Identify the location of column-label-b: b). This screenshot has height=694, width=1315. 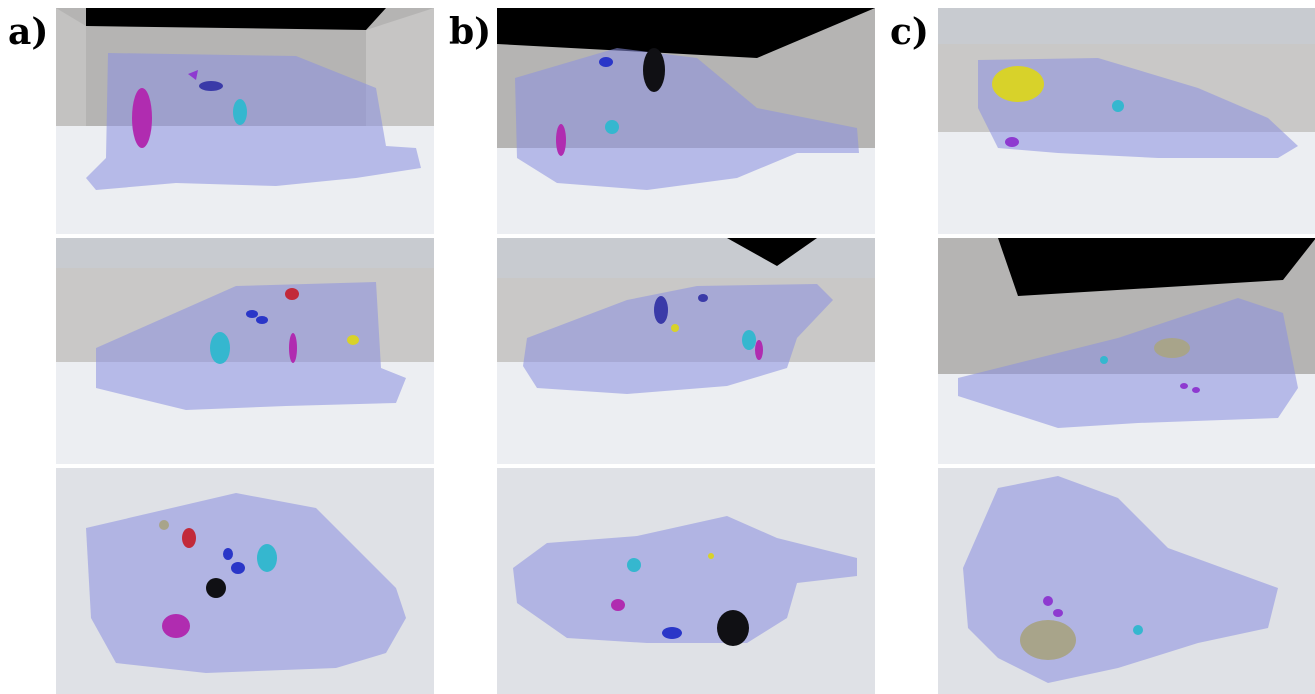
(470, 32).